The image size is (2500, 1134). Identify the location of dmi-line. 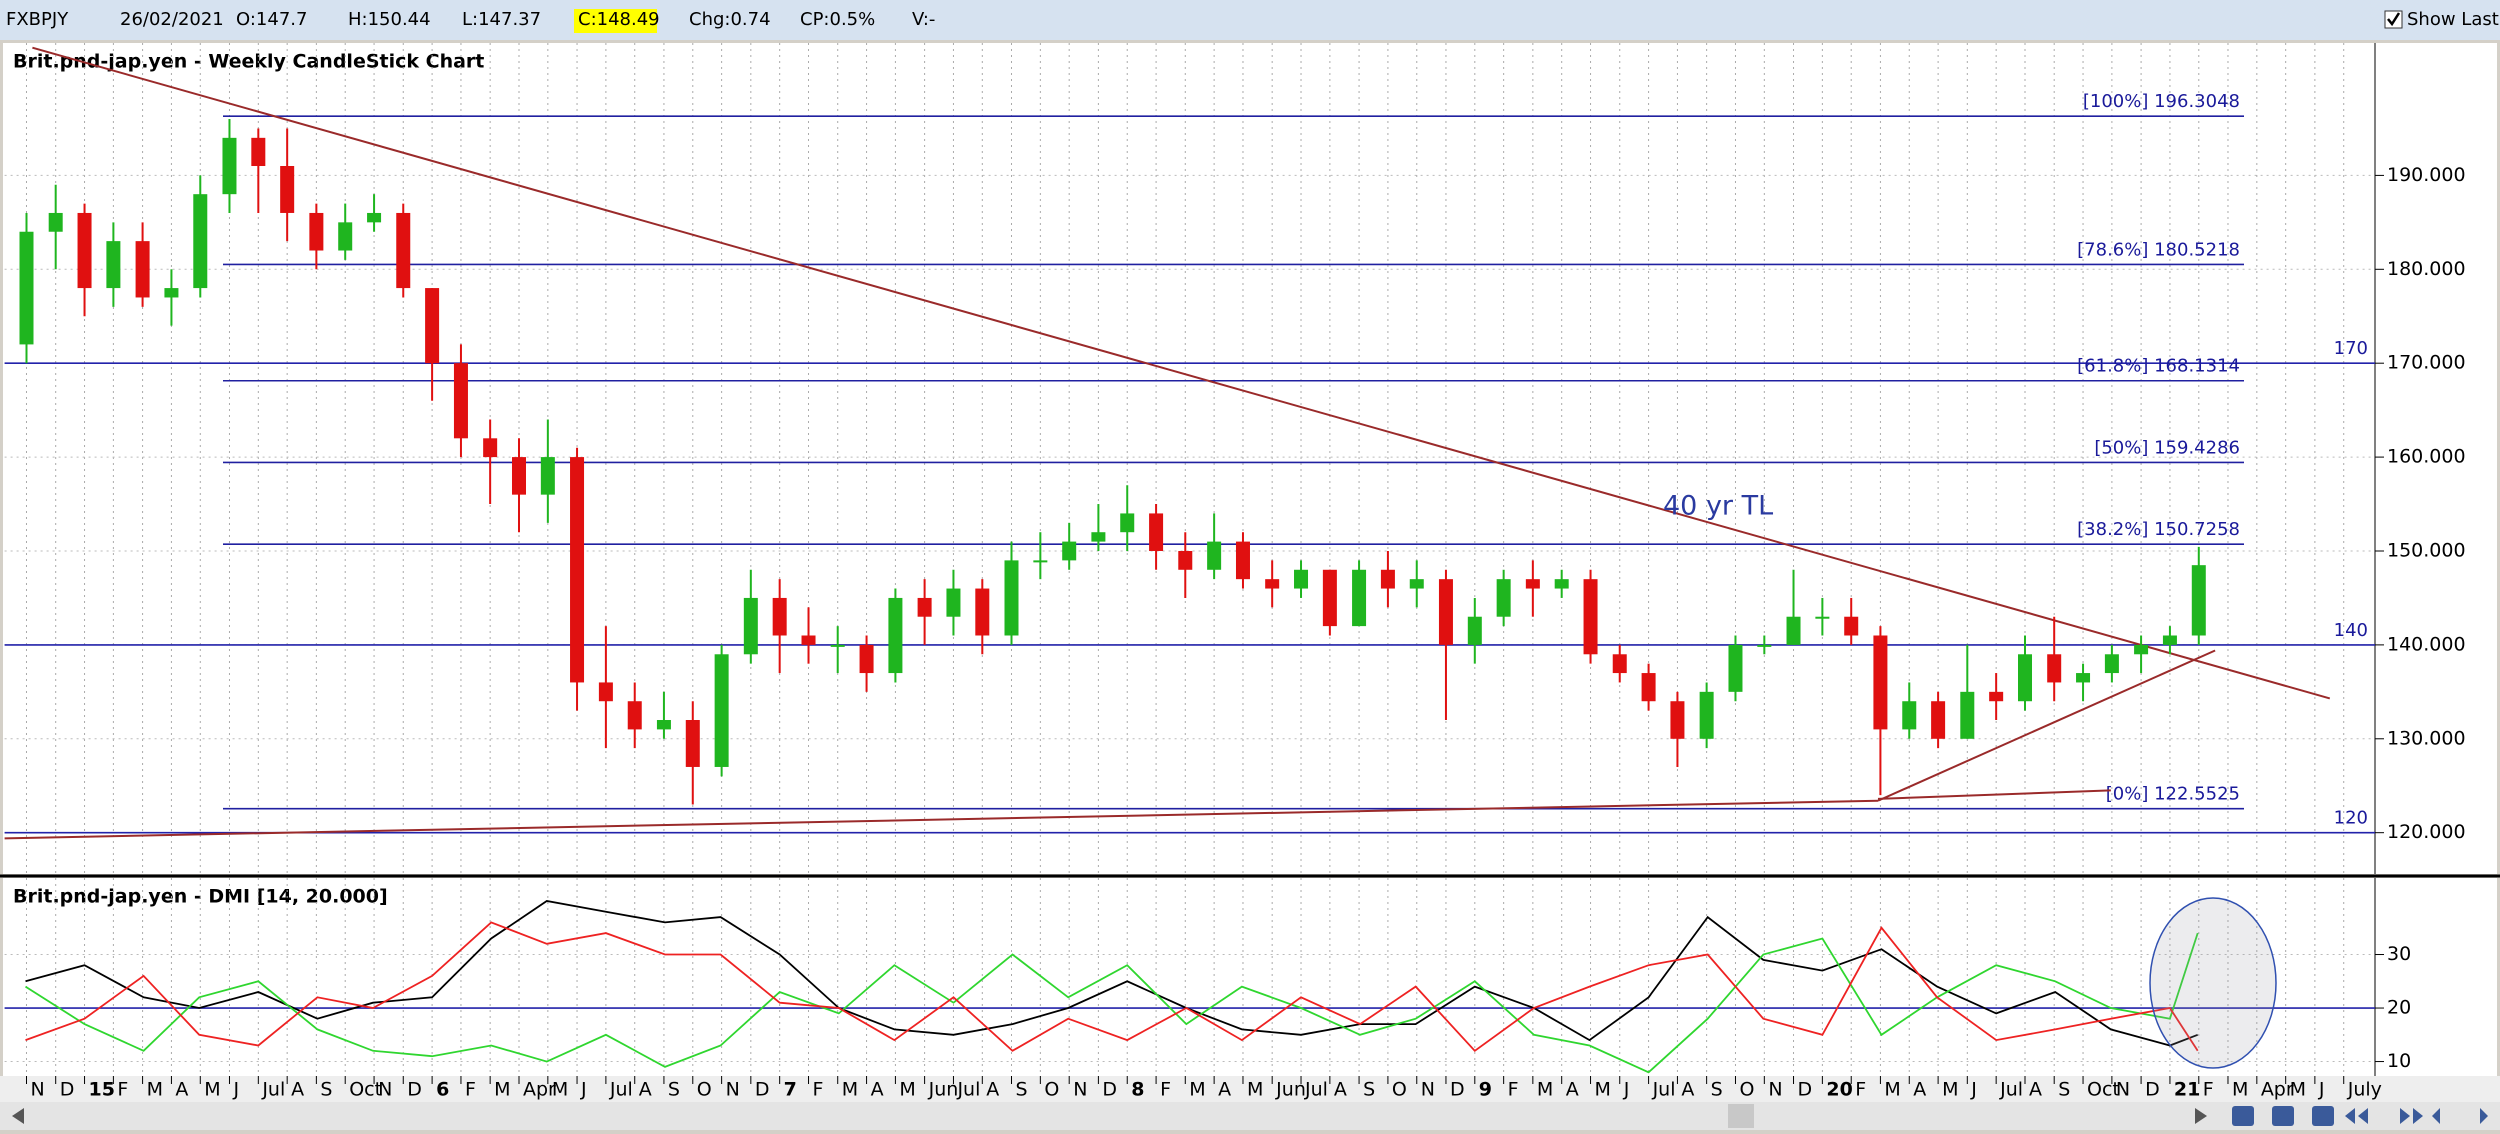
(1112, 986).